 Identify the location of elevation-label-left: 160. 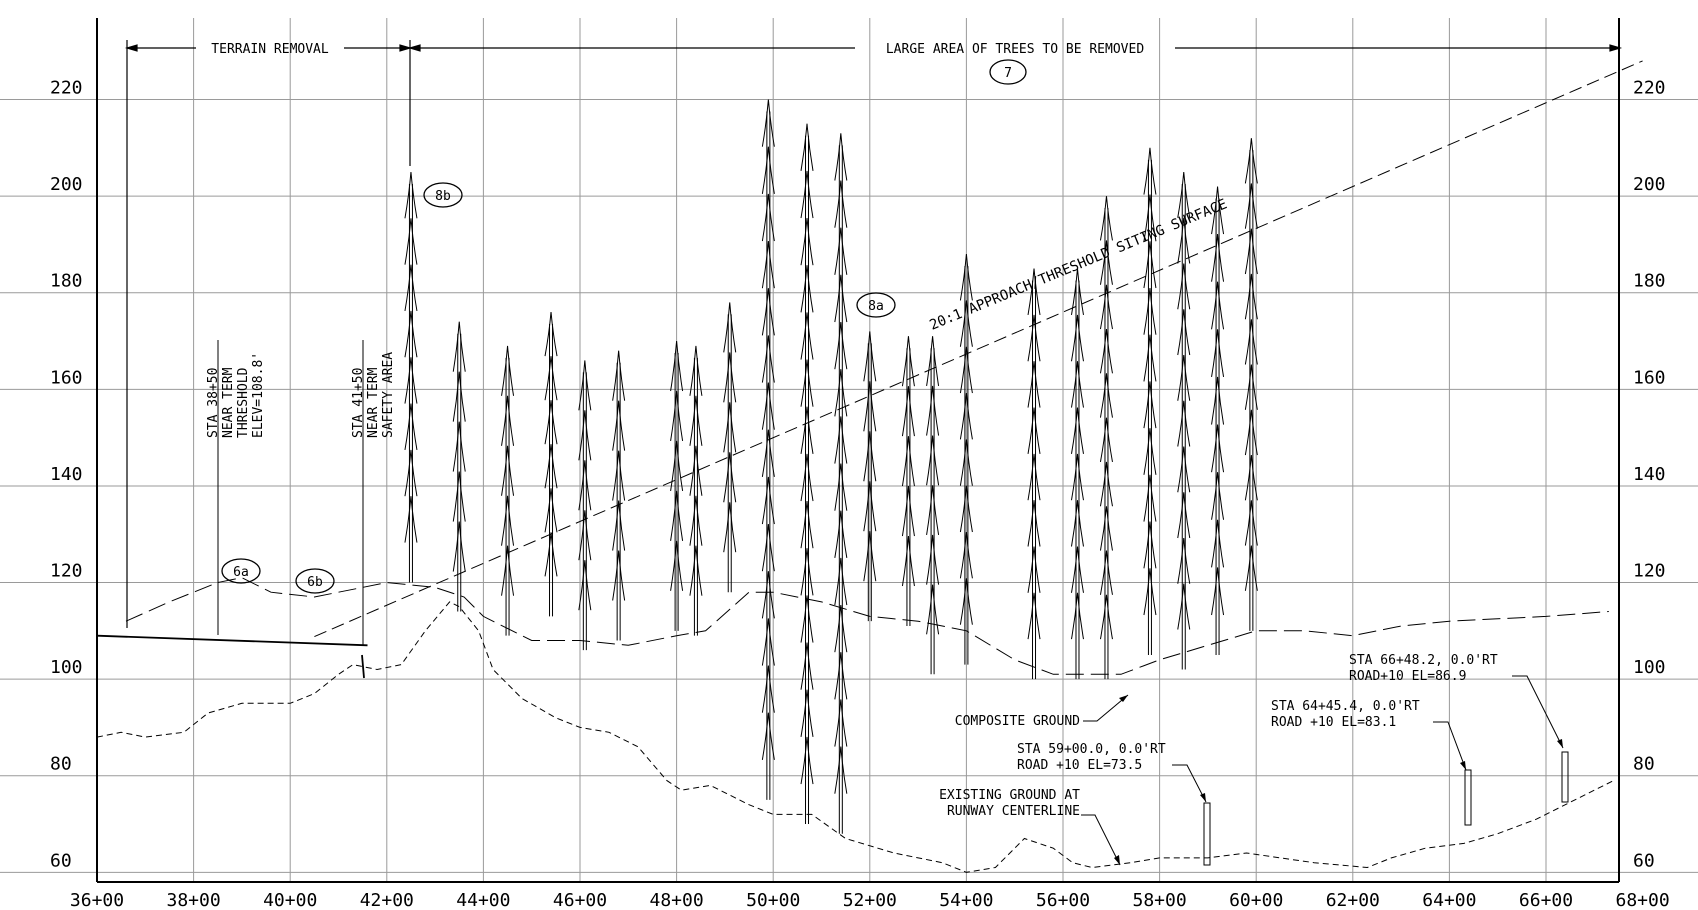
(66, 377).